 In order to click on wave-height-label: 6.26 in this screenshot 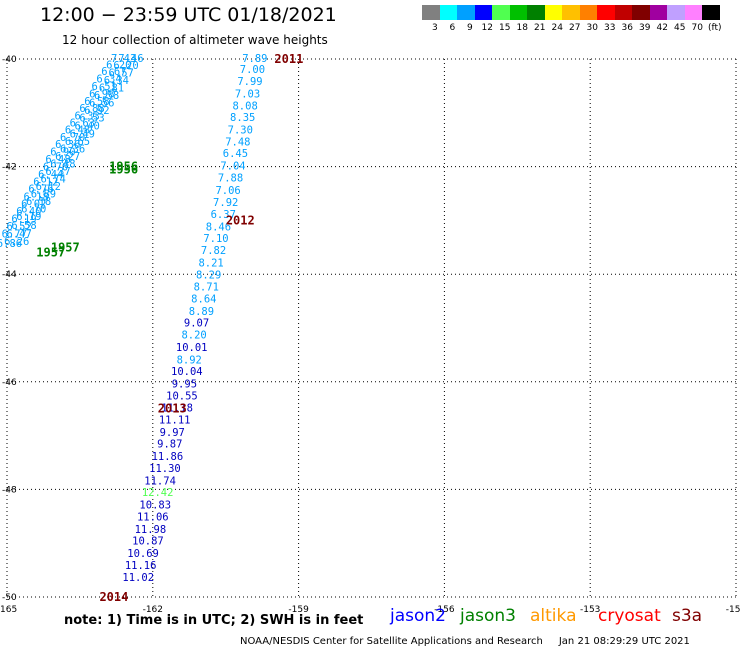, I will do `click(16, 242)`.